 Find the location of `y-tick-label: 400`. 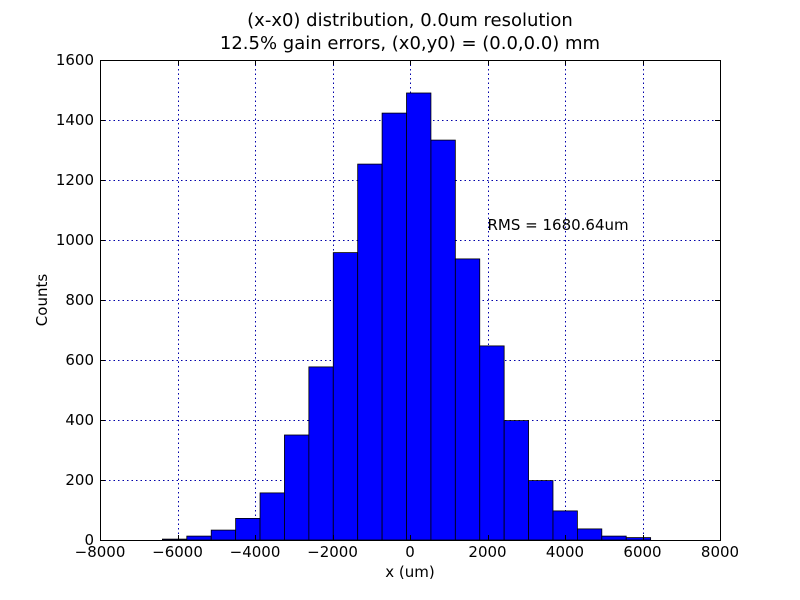

y-tick-label: 400 is located at coordinates (79, 420).